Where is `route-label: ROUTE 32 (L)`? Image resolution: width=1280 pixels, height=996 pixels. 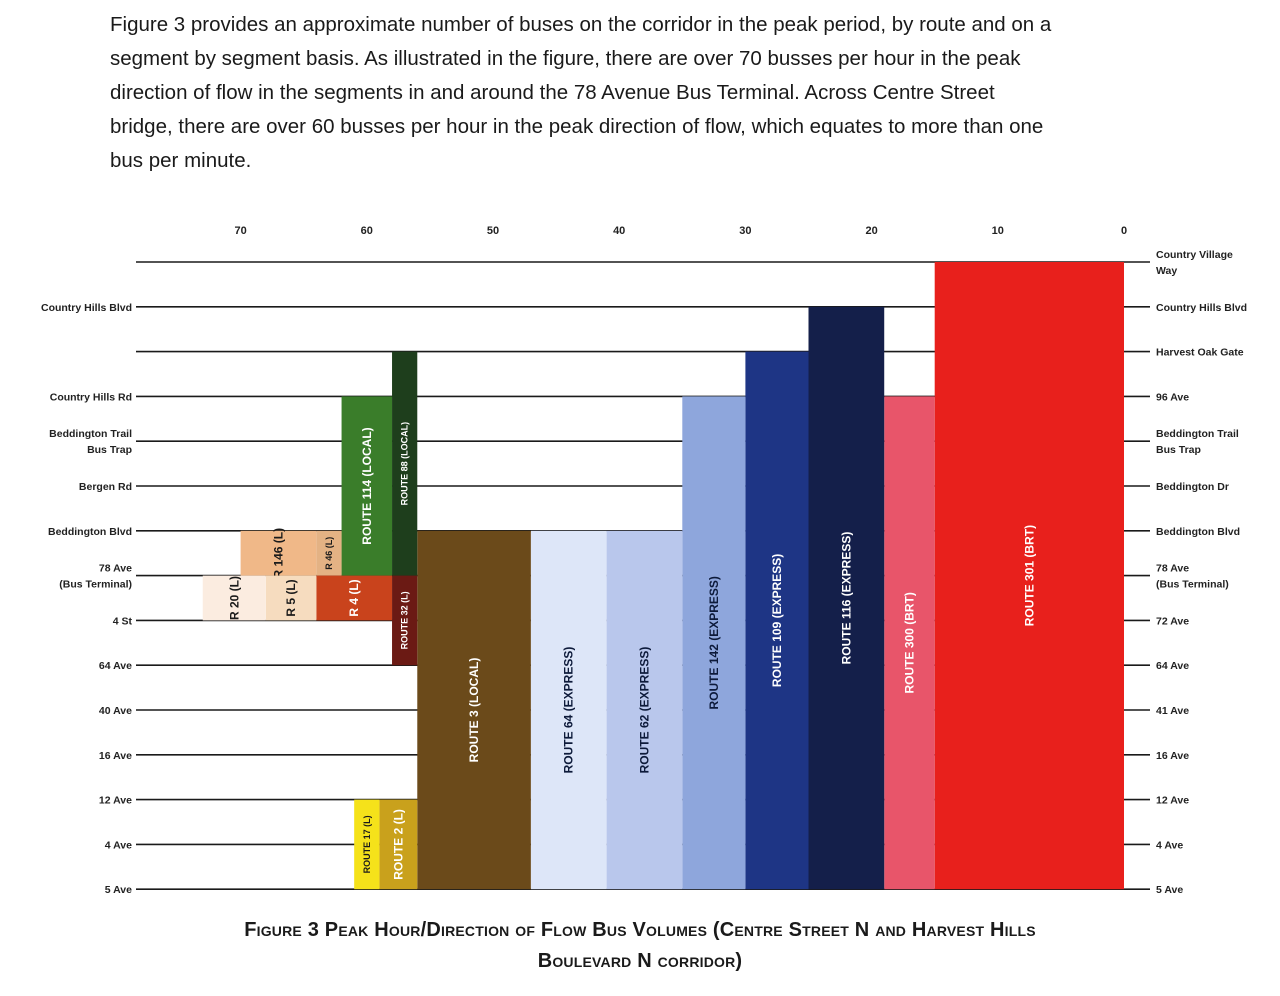
route-label: ROUTE 32 (L) is located at coordinates (405, 620).